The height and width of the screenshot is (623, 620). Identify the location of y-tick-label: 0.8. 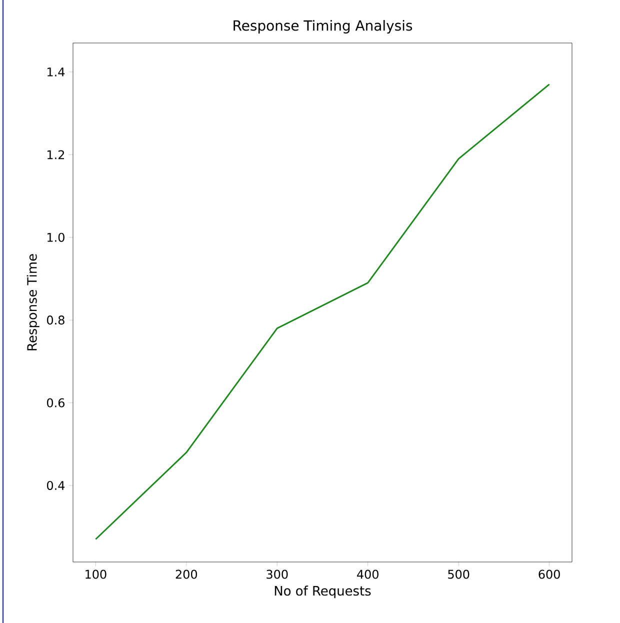
(55, 320).